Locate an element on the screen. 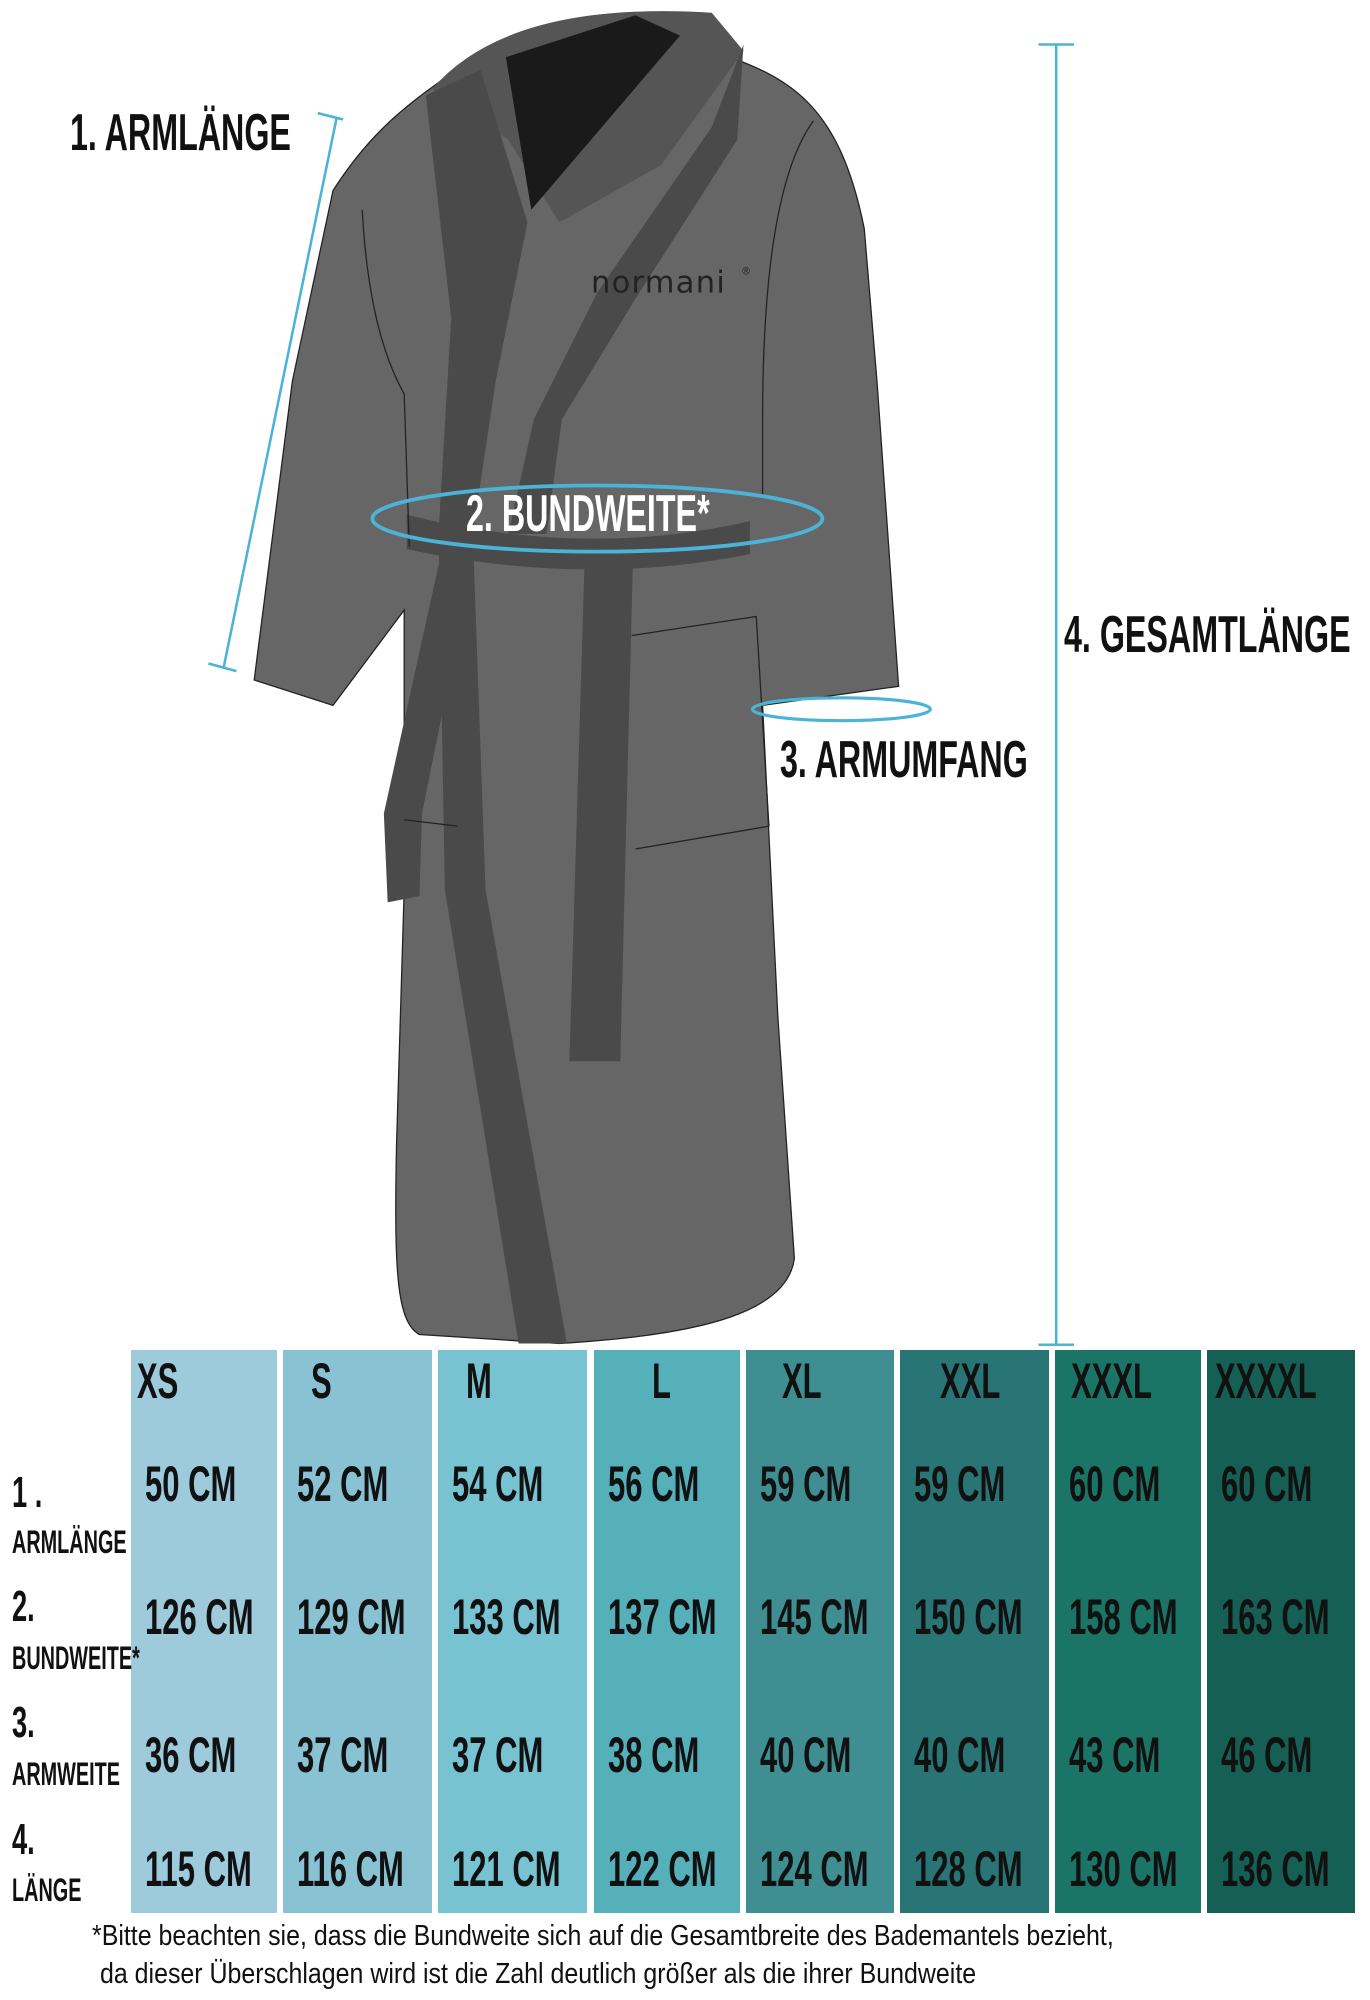  row-number: 2. is located at coordinates (23, 1606).